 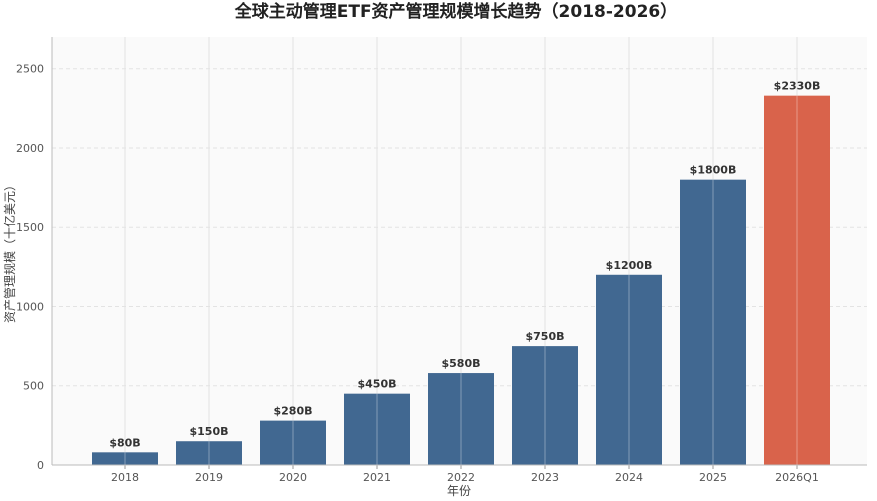 What do you see at coordinates (797, 280) in the screenshot?
I see `bar-2026Q1` at bounding box center [797, 280].